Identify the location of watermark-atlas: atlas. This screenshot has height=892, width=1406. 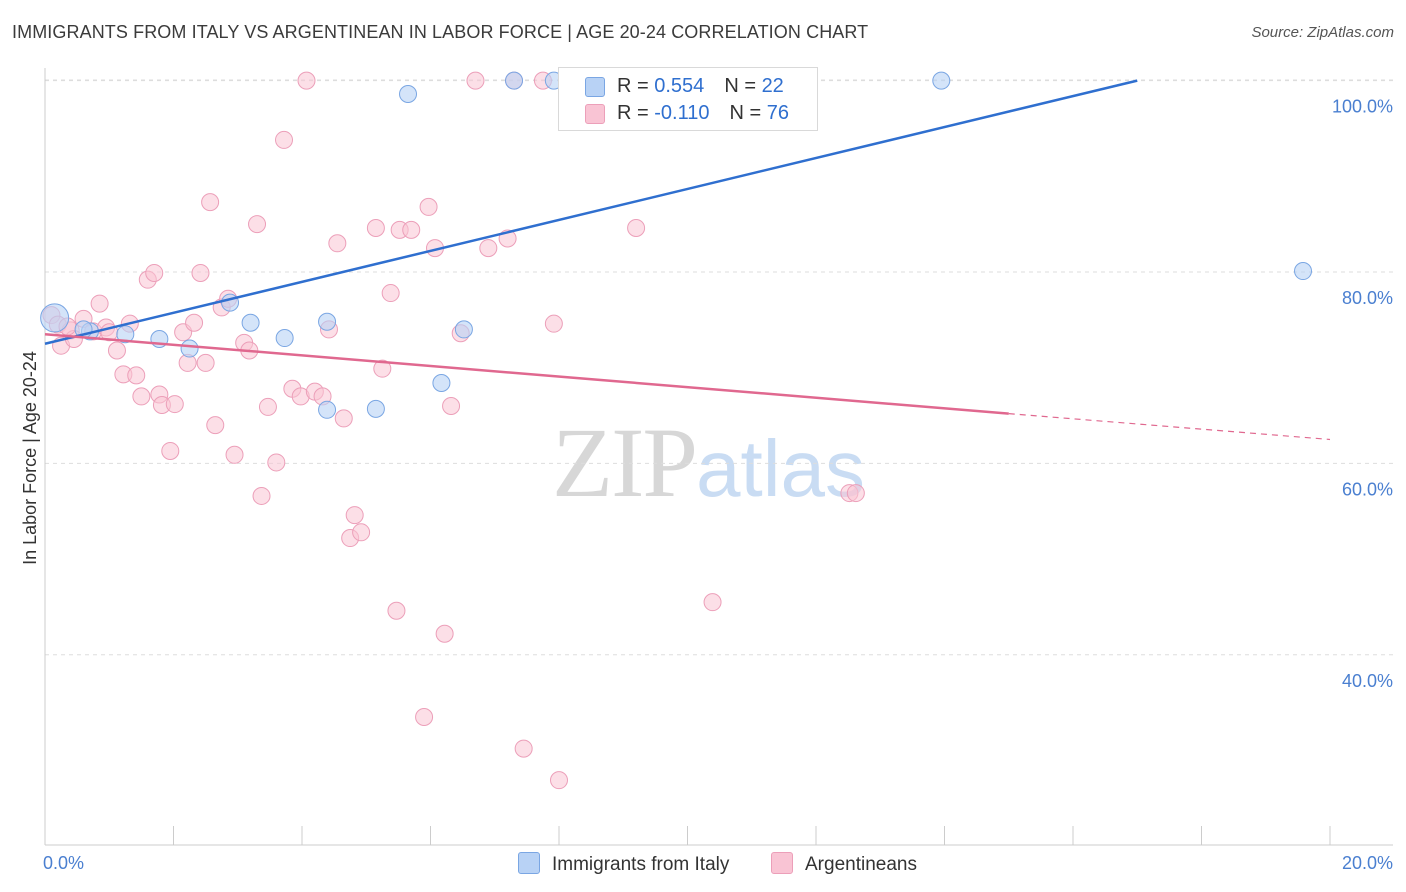
(780, 468).